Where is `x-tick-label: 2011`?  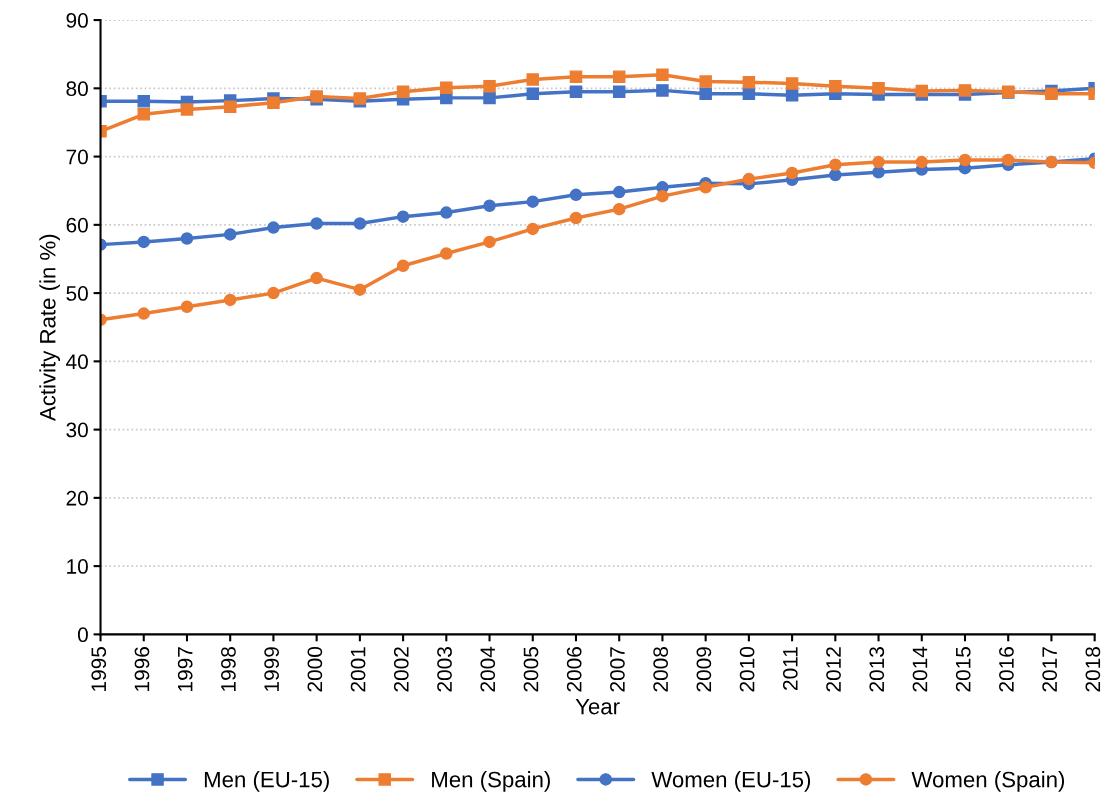
x-tick-label: 2011 is located at coordinates (790, 668).